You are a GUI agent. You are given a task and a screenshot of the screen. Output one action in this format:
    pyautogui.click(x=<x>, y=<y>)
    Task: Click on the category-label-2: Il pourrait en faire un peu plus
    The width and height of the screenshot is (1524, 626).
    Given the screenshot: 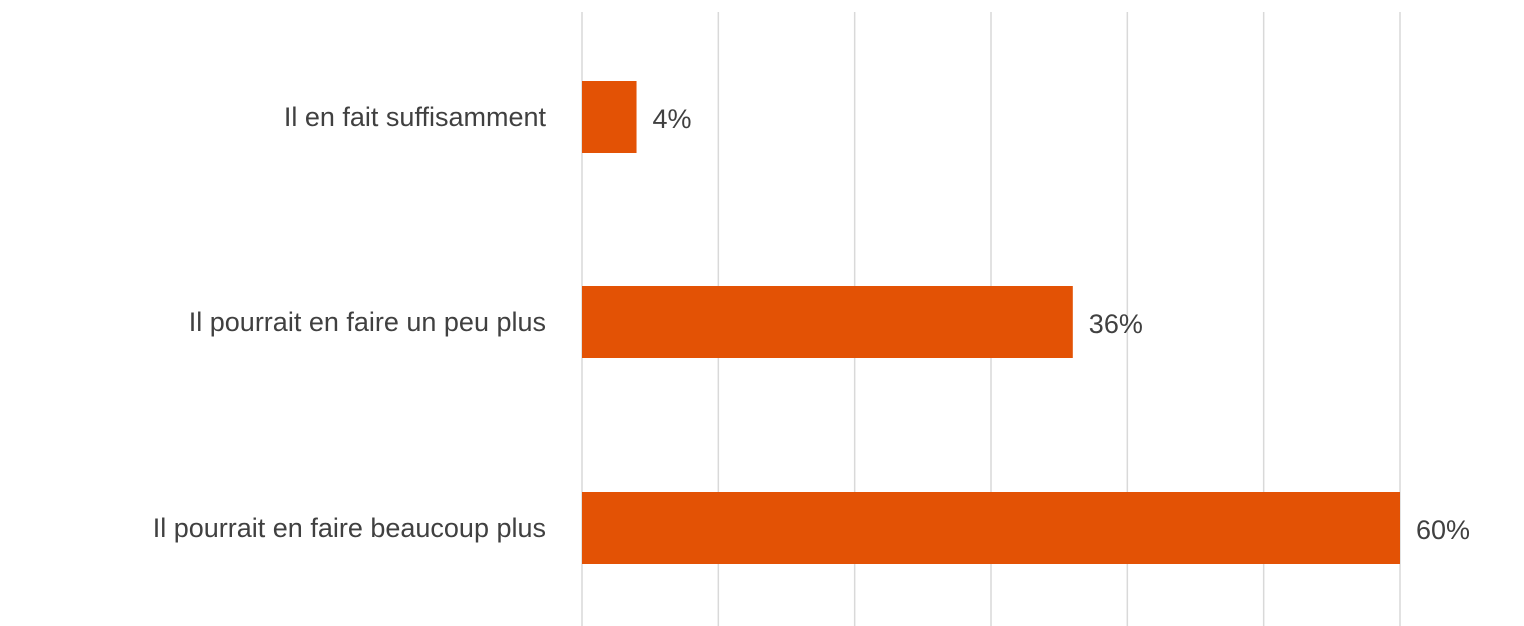 What is the action you would take?
    pyautogui.click(x=367, y=322)
    